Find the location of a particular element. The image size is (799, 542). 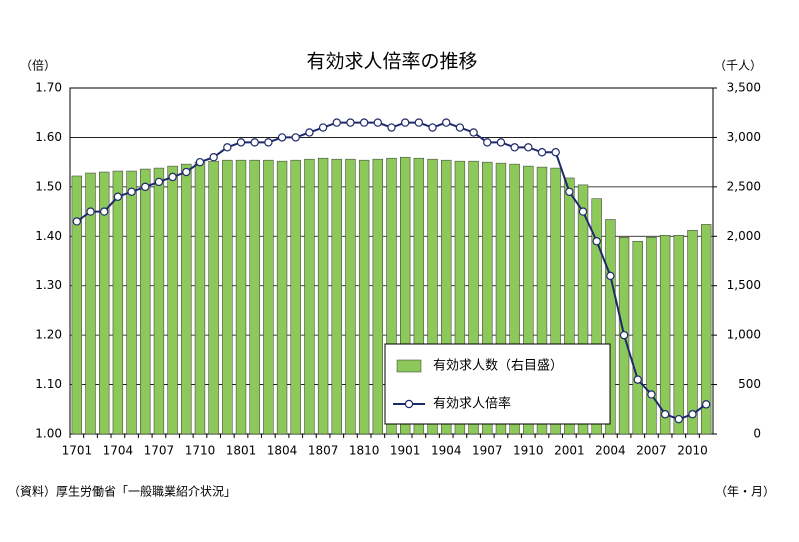

legend-box is located at coordinates (497, 384).